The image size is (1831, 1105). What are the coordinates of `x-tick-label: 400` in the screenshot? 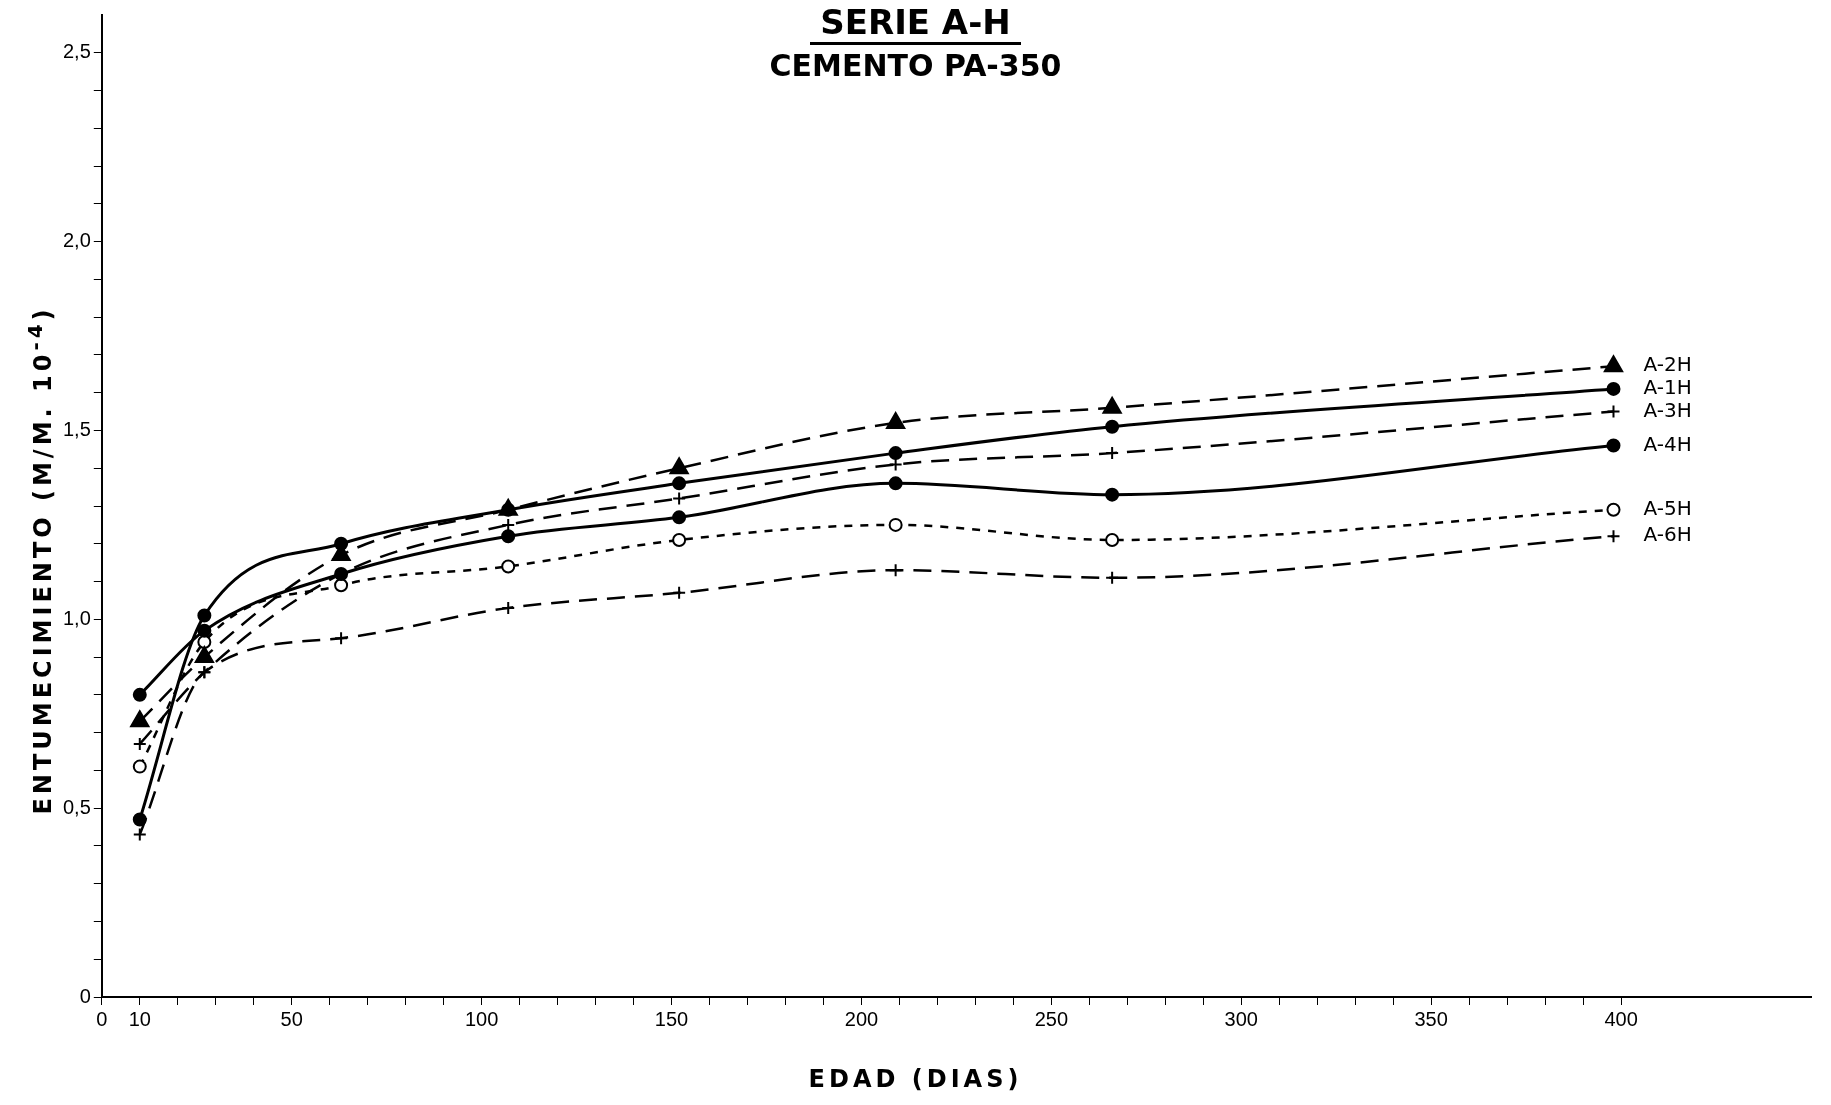 It's located at (1621, 1018).